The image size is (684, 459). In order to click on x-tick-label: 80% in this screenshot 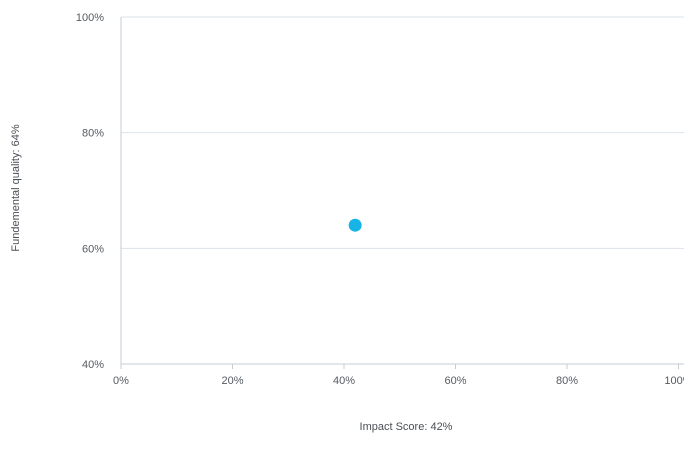, I will do `click(567, 381)`.